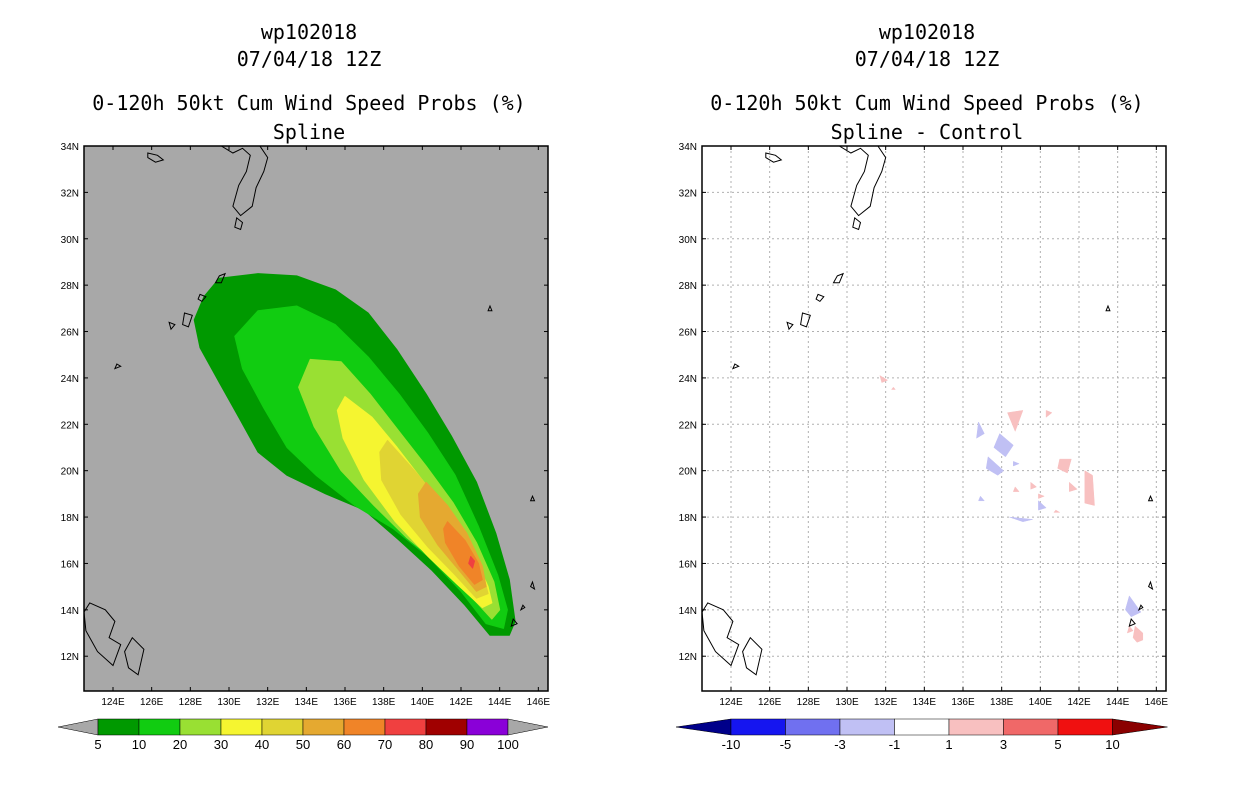 Image resolution: width=1236 pixels, height=800 pixels. What do you see at coordinates (847, 702) in the screenshot?
I see `right-x-tick-label: 130E` at bounding box center [847, 702].